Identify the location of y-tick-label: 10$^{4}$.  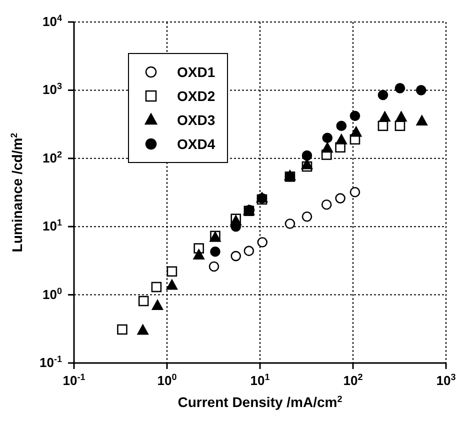
(52, 21).